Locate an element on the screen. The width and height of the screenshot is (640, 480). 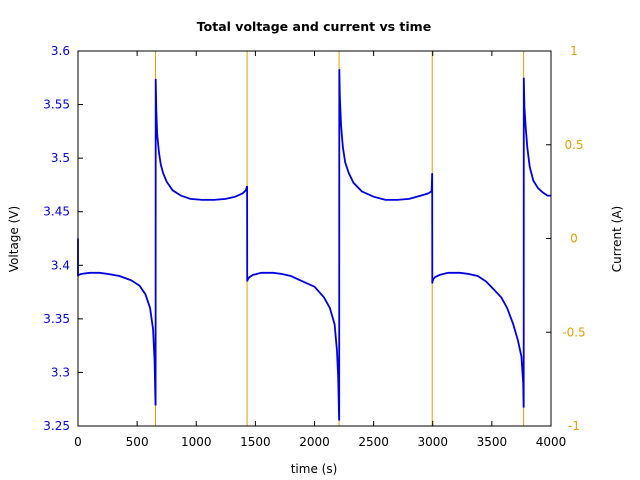
x-tick-label: 2500 is located at coordinates (373, 442).